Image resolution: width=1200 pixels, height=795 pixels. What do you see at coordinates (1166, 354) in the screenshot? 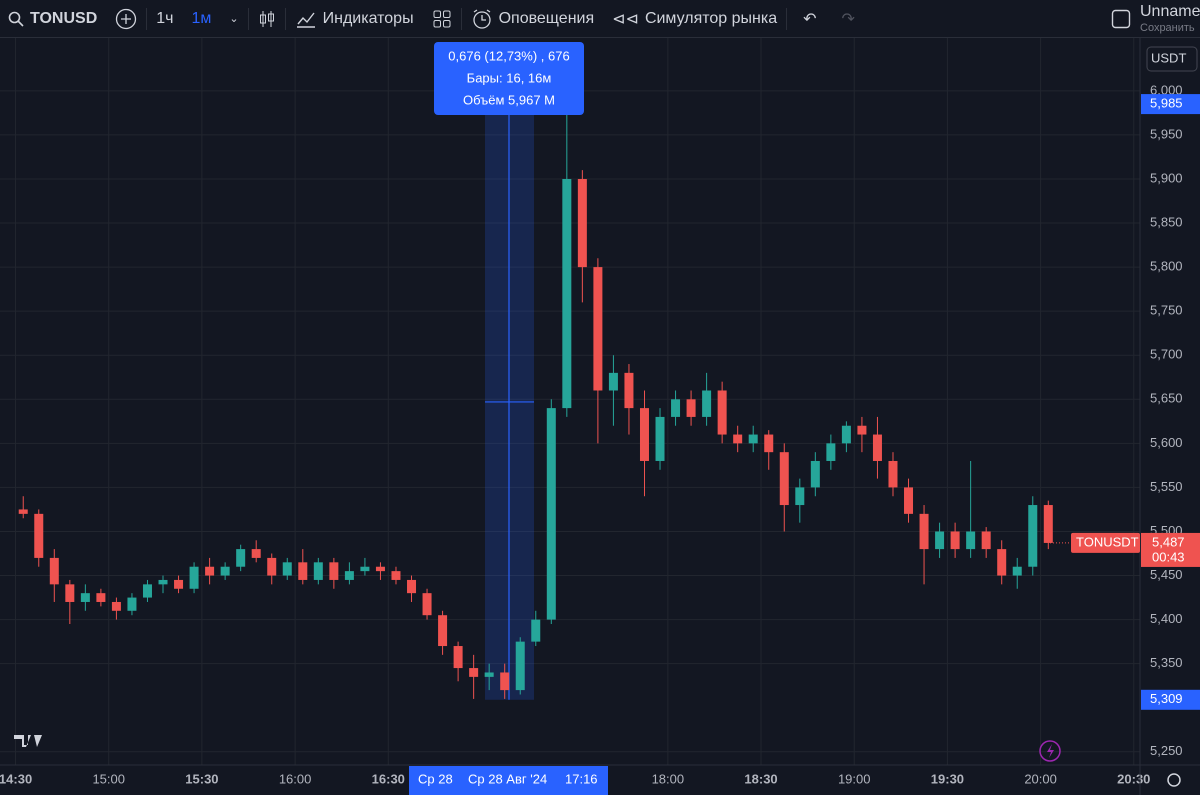
I see `y-tick-label: 5,700` at bounding box center [1166, 354].